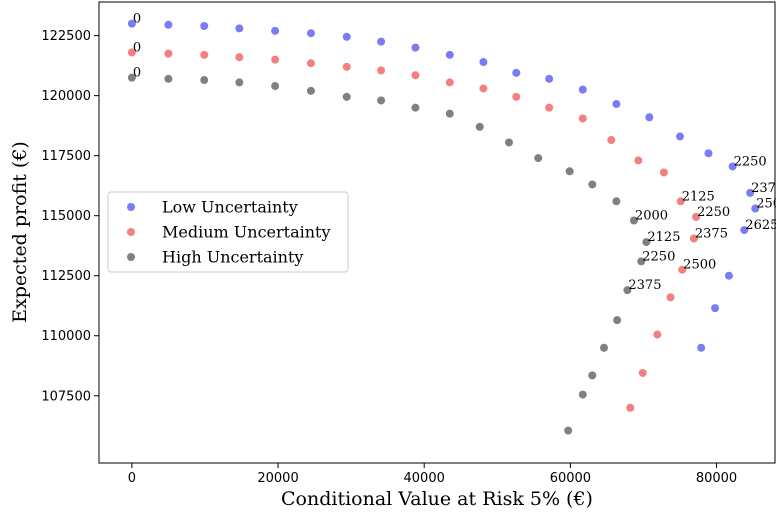  I want to click on legend-box, so click(228, 232).